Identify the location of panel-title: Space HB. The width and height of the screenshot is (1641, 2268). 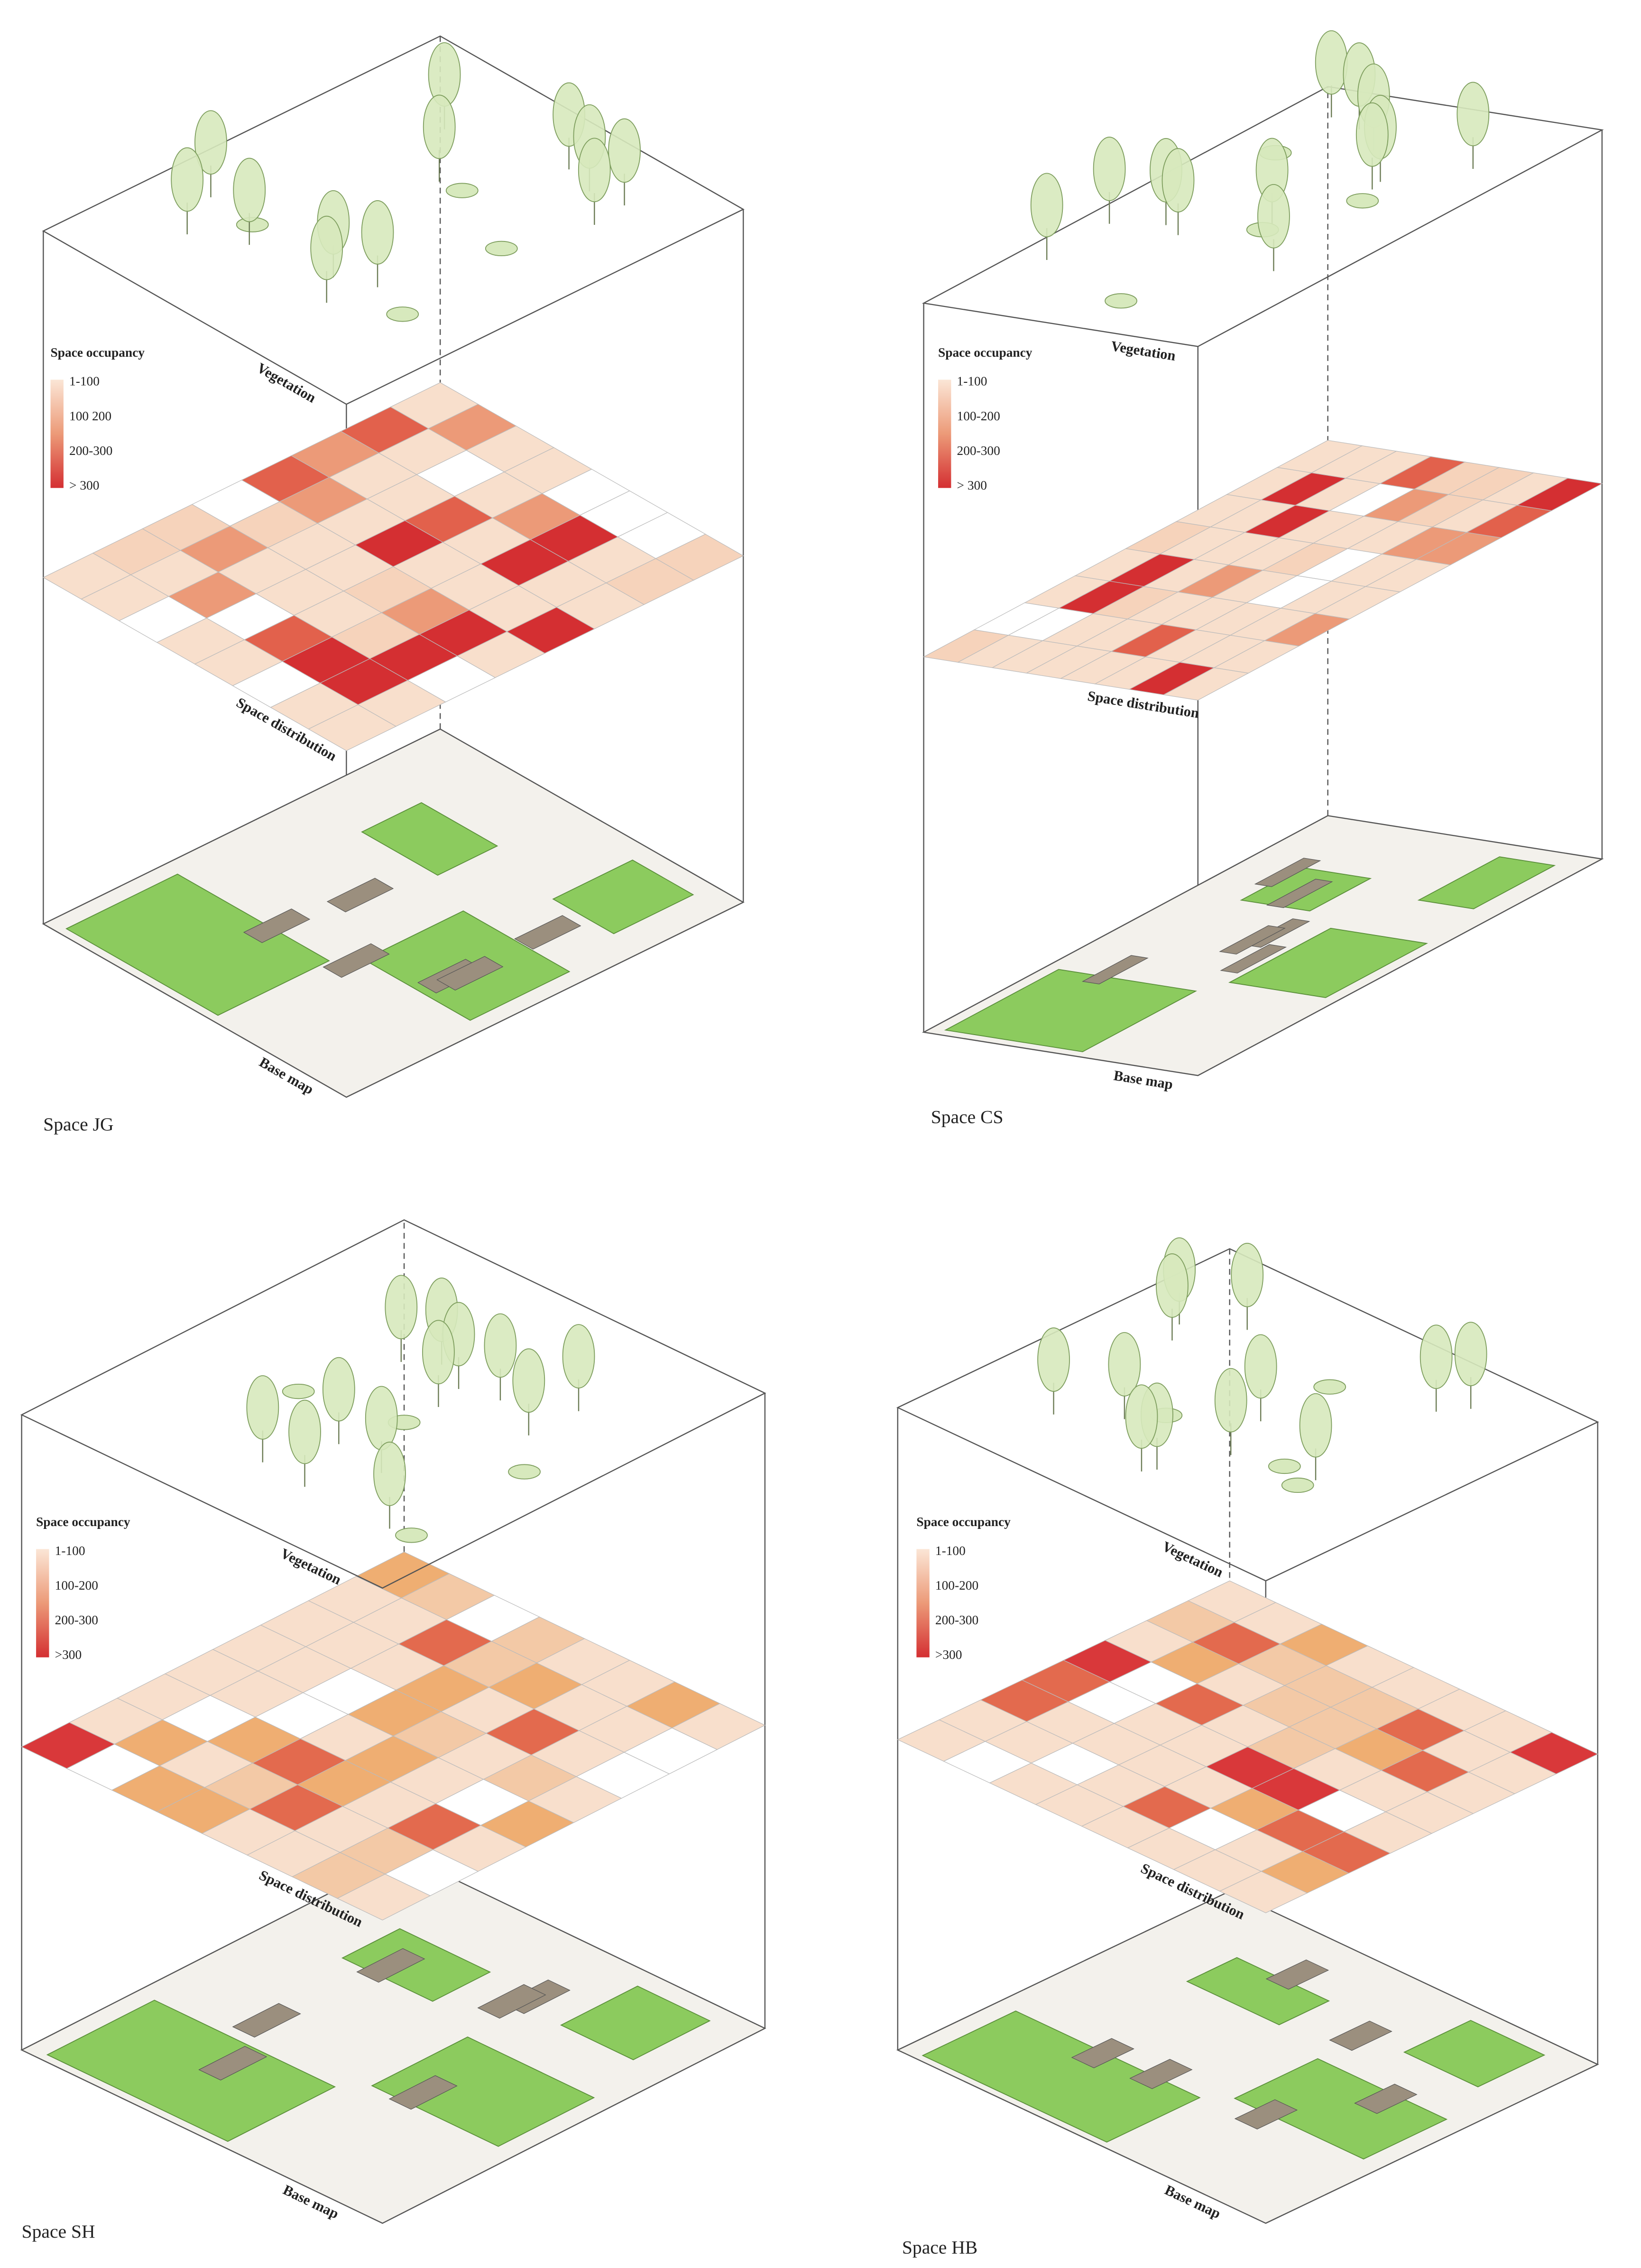
(939, 2247).